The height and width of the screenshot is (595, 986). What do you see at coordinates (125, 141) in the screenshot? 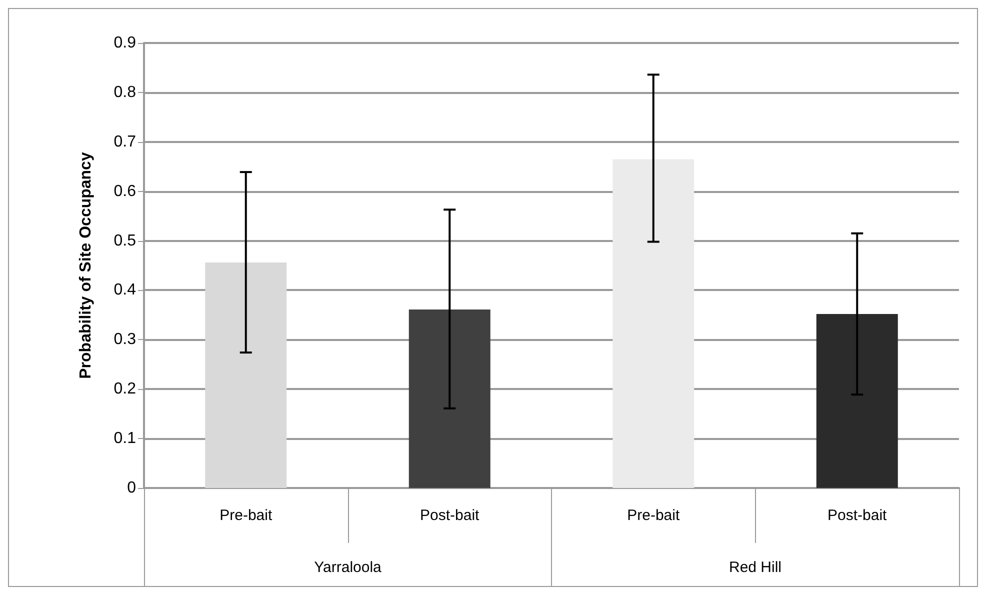
I see `y-tick-label: 0.7` at bounding box center [125, 141].